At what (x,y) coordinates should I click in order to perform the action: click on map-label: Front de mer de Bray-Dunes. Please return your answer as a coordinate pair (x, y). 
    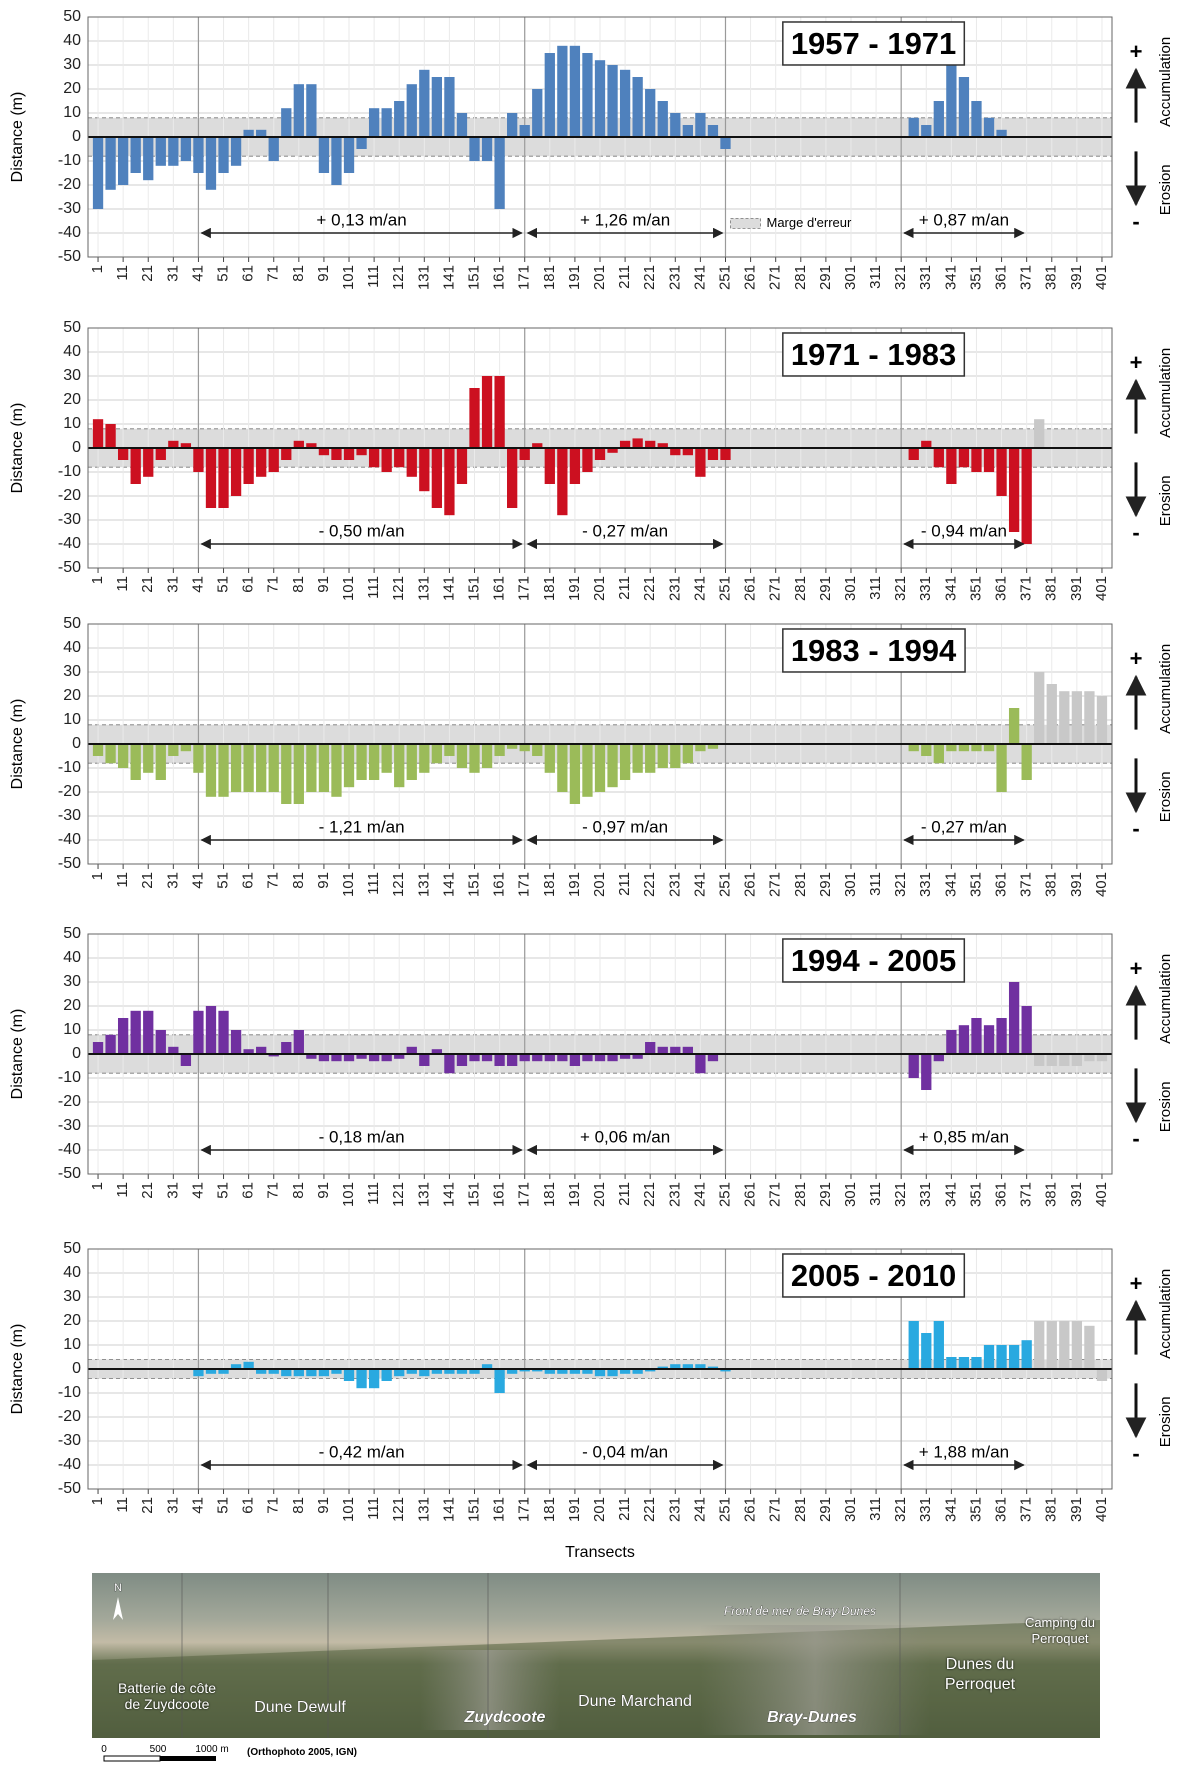
    Looking at the image, I should click on (800, 1611).